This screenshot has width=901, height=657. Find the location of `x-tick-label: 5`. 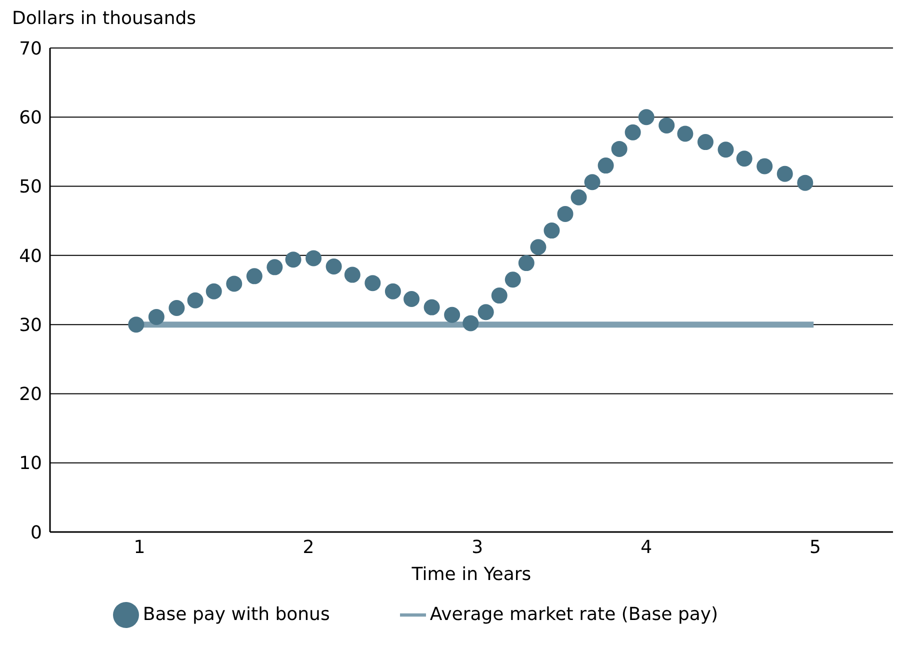

x-tick-label: 5 is located at coordinates (816, 547).